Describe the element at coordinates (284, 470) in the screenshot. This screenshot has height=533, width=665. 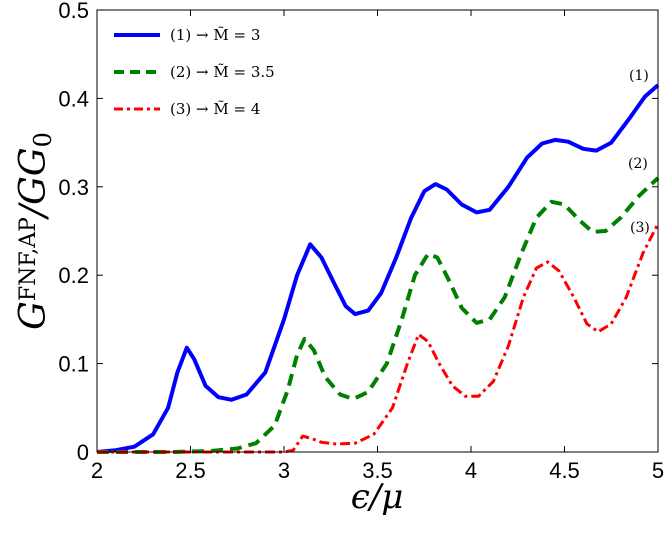
I see `x-tick-label: 3` at that location.